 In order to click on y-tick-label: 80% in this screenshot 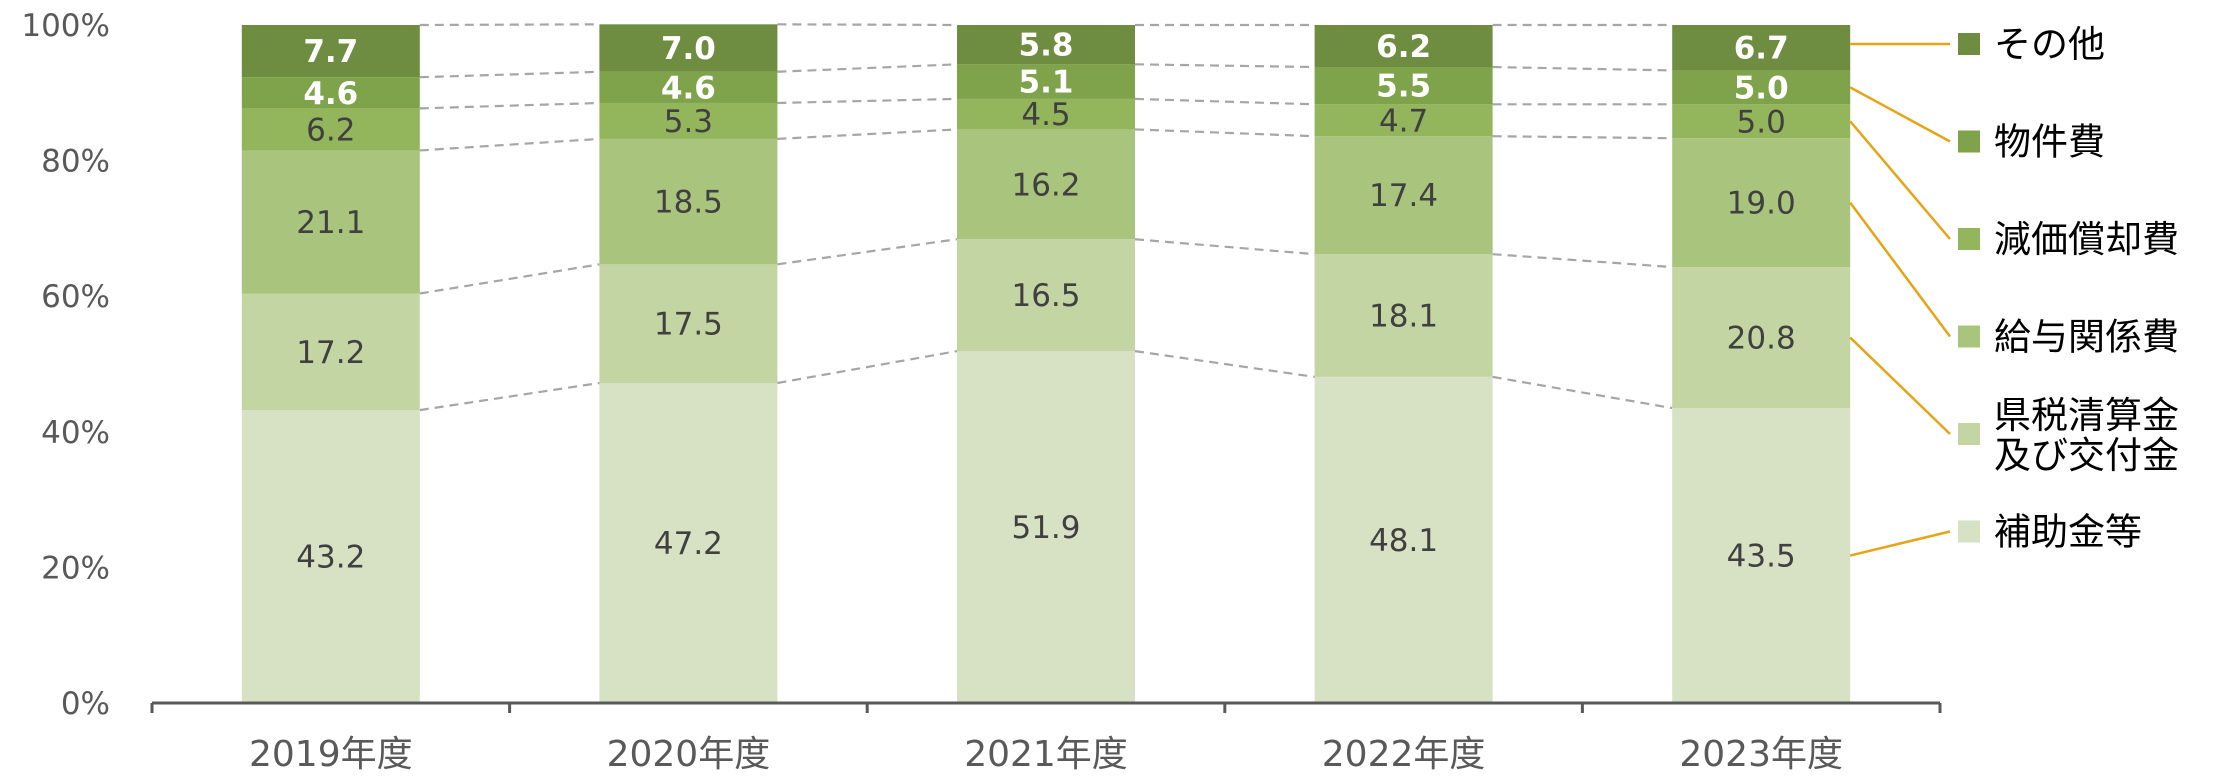, I will do `click(75, 162)`.